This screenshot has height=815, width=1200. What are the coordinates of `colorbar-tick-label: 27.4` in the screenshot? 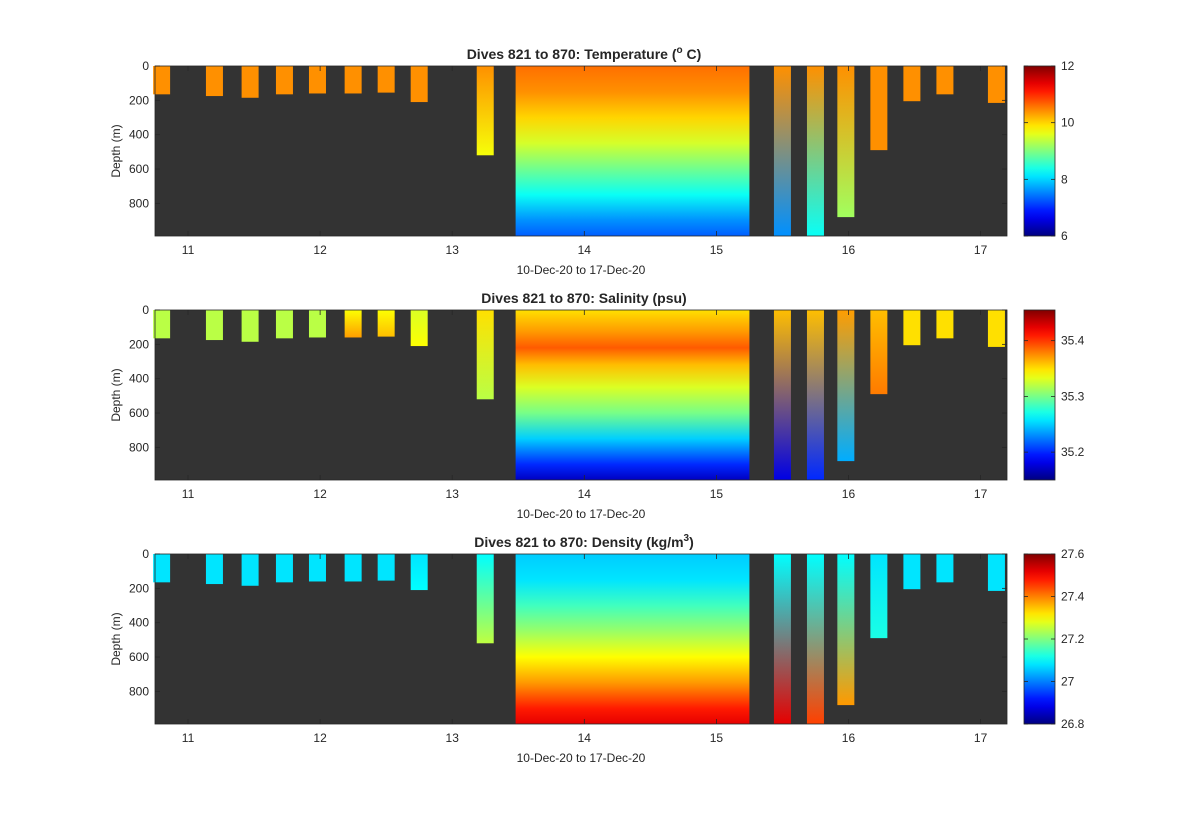 It's located at (1073, 597).